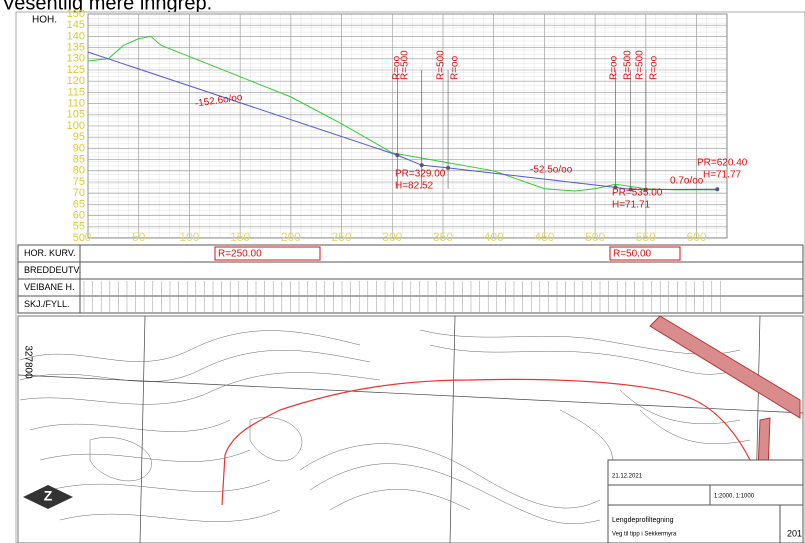  I want to click on y-tick-label: 145, so click(76, 25).